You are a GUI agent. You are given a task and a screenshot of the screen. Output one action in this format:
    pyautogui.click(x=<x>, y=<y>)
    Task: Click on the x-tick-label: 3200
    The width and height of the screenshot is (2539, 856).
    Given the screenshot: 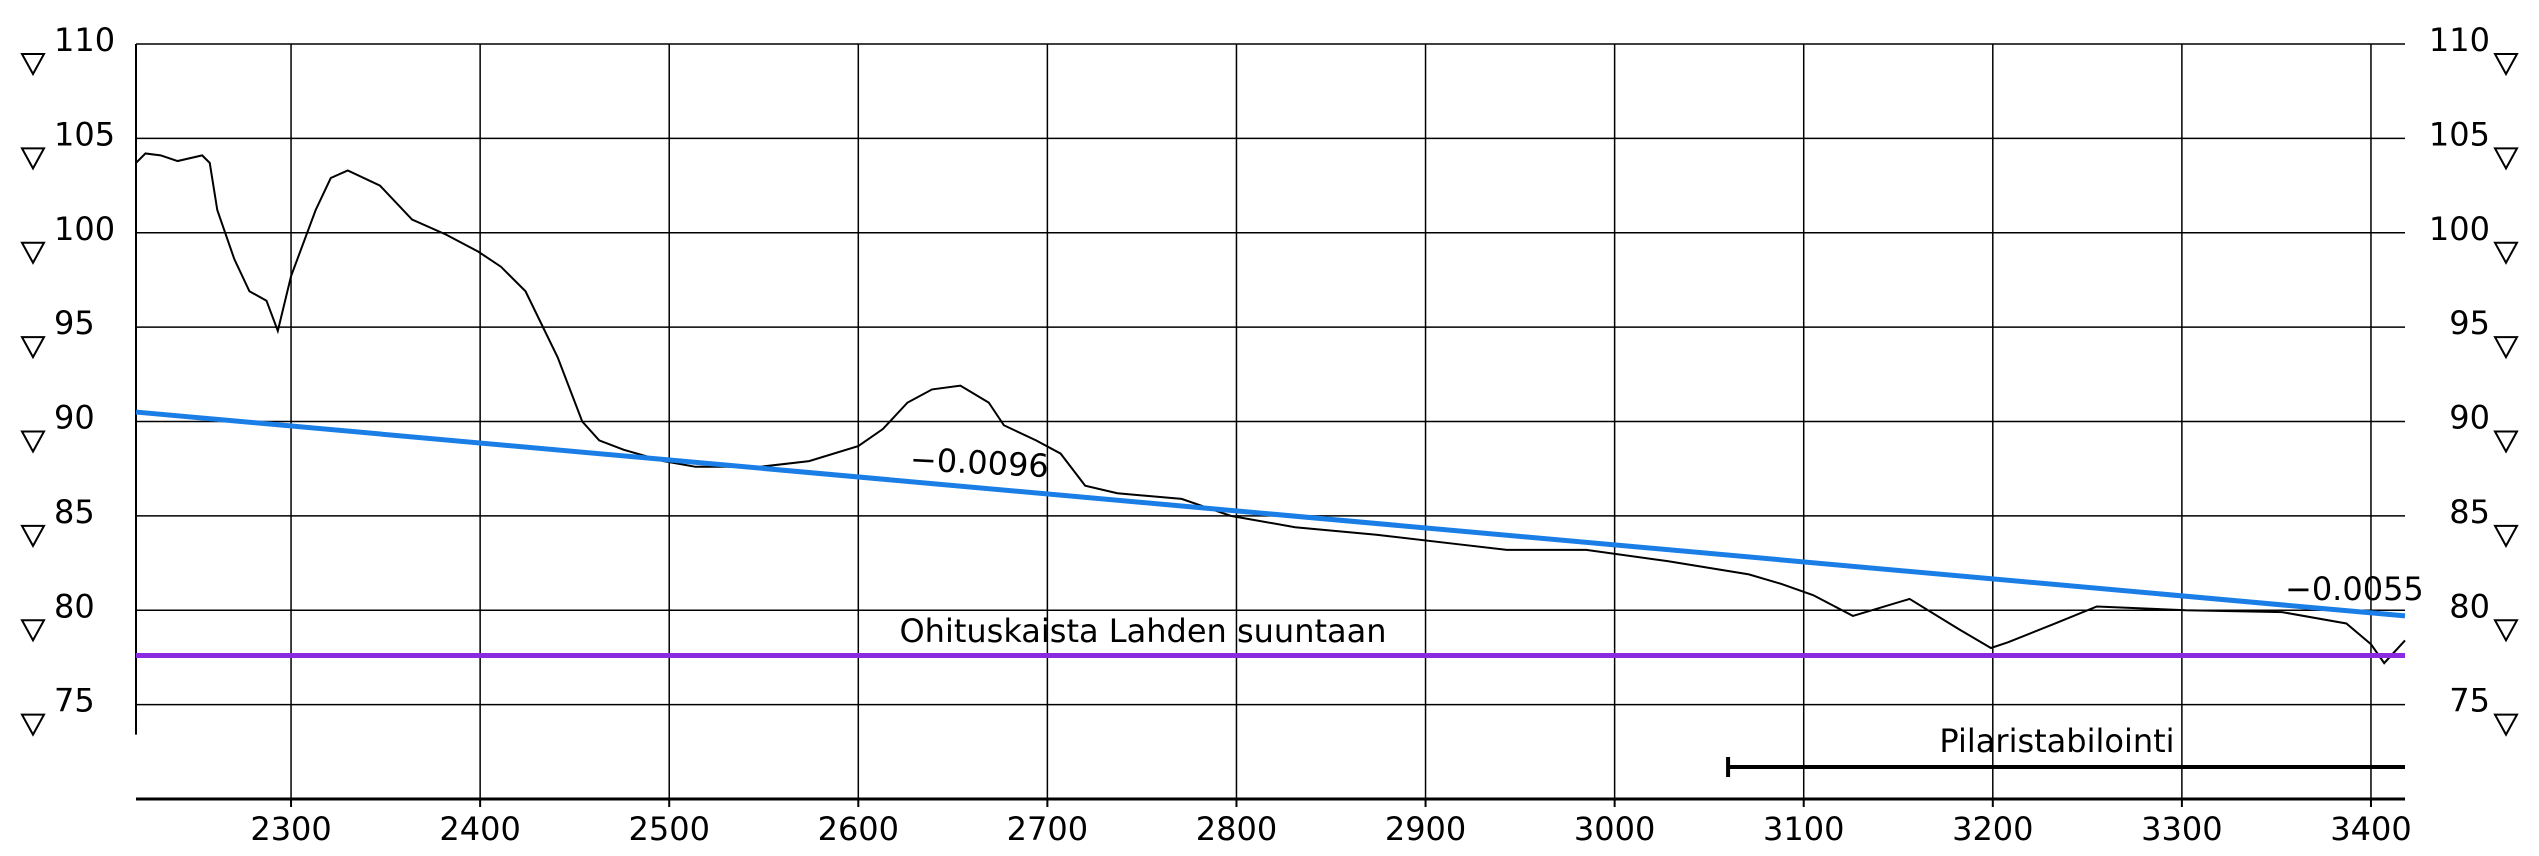 What is the action you would take?
    pyautogui.click(x=1992, y=829)
    